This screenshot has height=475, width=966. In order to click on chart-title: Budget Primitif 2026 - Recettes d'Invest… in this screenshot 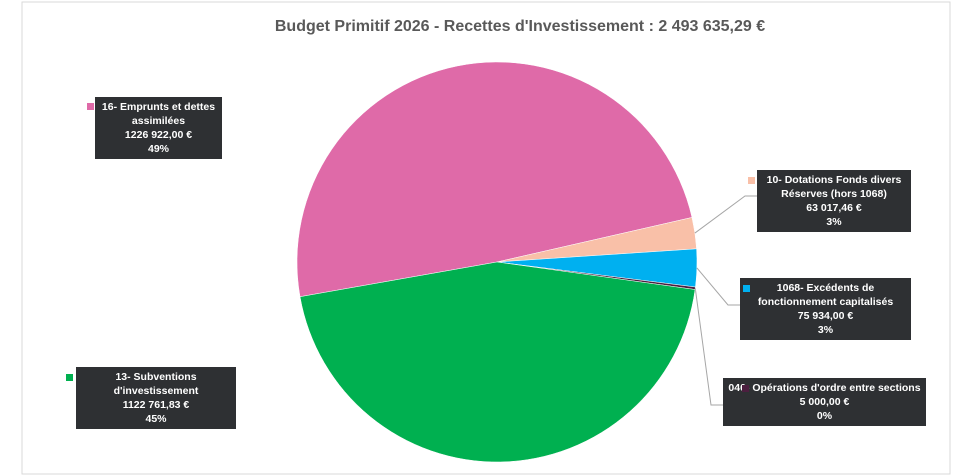, I will do `click(520, 26)`.